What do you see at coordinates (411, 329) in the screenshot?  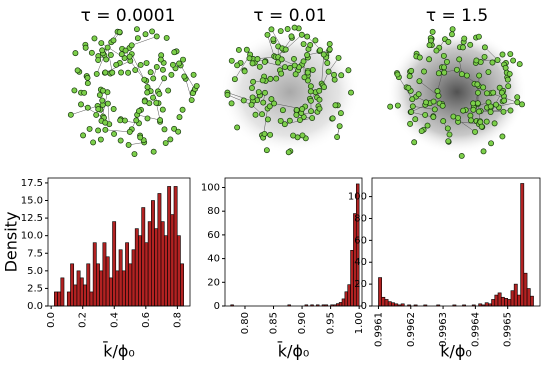 I see `x-tick-label: 0.9962` at bounding box center [411, 329].